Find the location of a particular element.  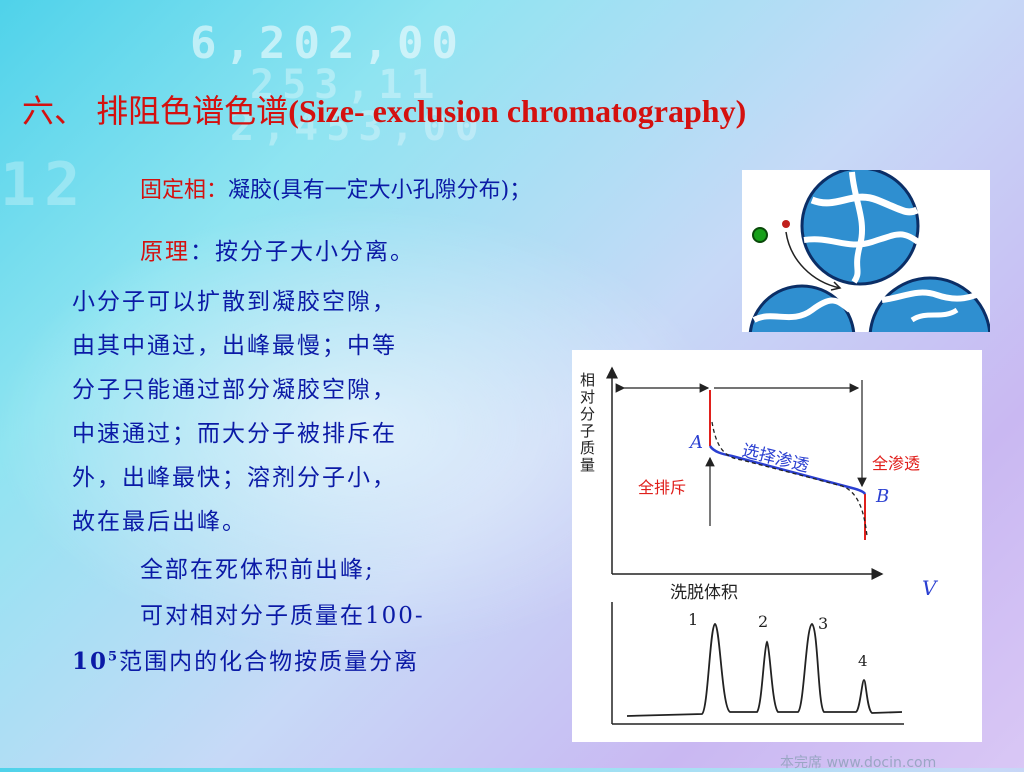

point-b-label: B is located at coordinates (883, 496).